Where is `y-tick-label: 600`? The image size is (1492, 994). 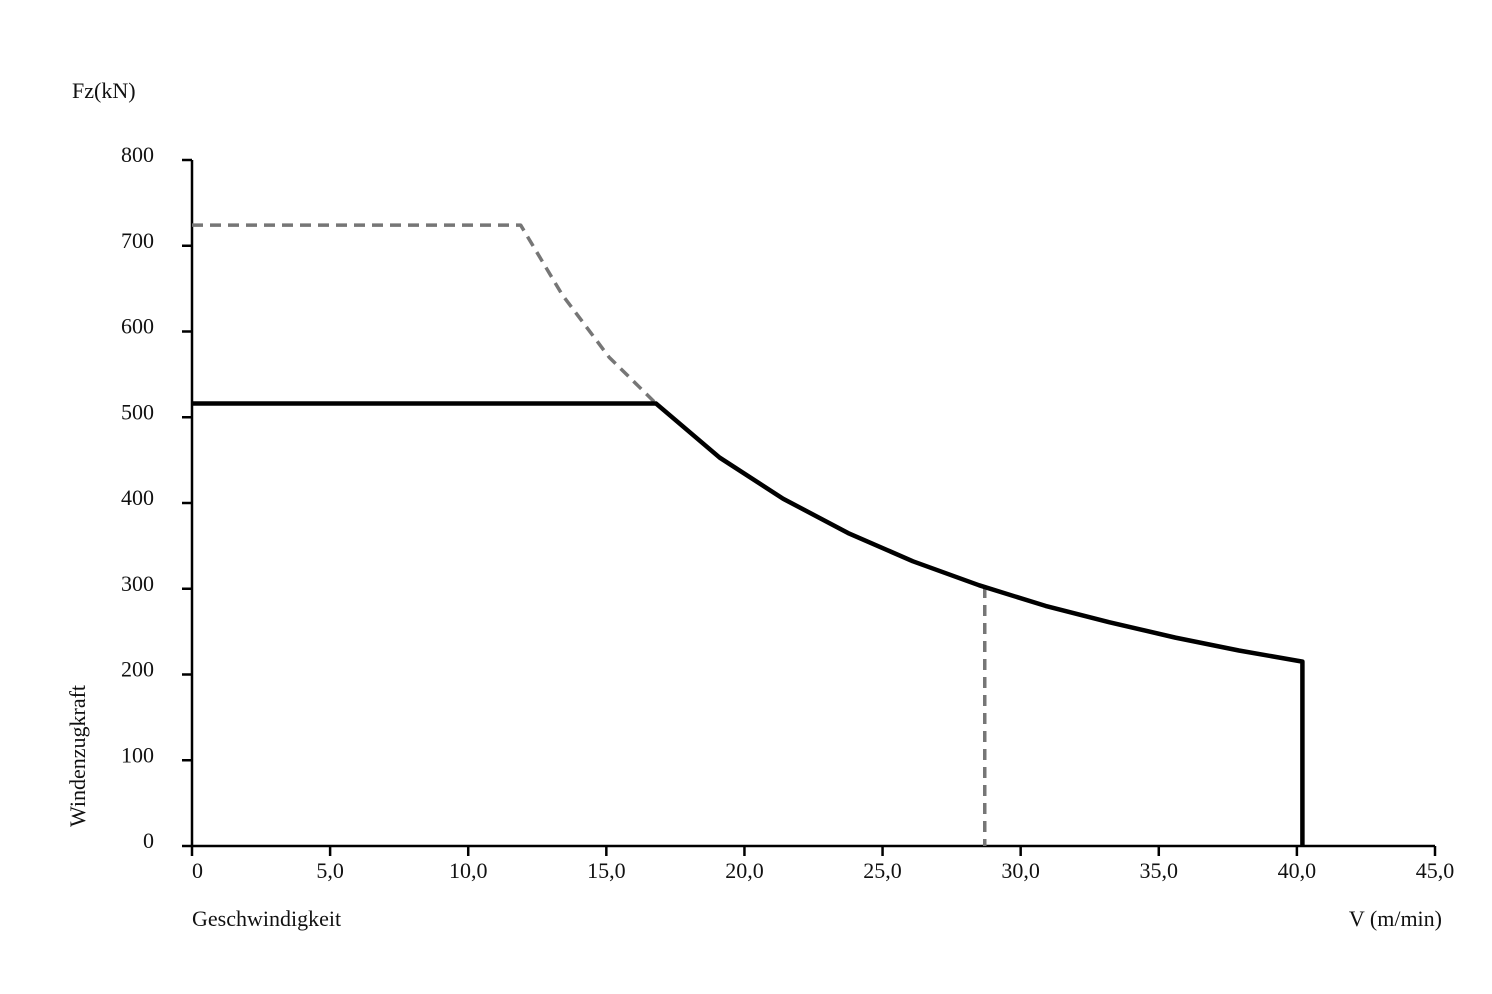
y-tick-label: 600 is located at coordinates (137, 326).